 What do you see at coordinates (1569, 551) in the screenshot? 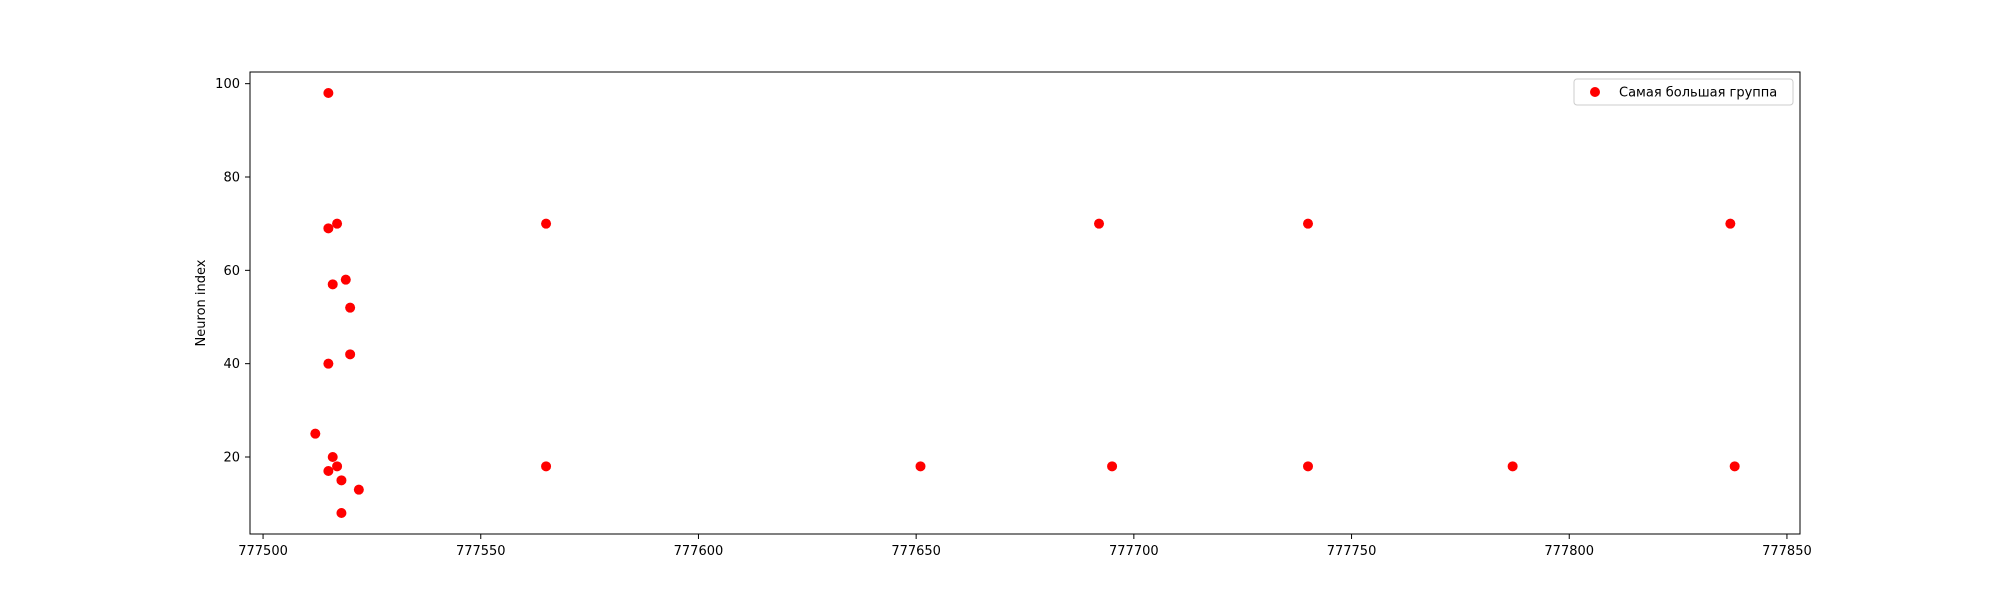
I see `x-tick-label: 777800` at bounding box center [1569, 551].